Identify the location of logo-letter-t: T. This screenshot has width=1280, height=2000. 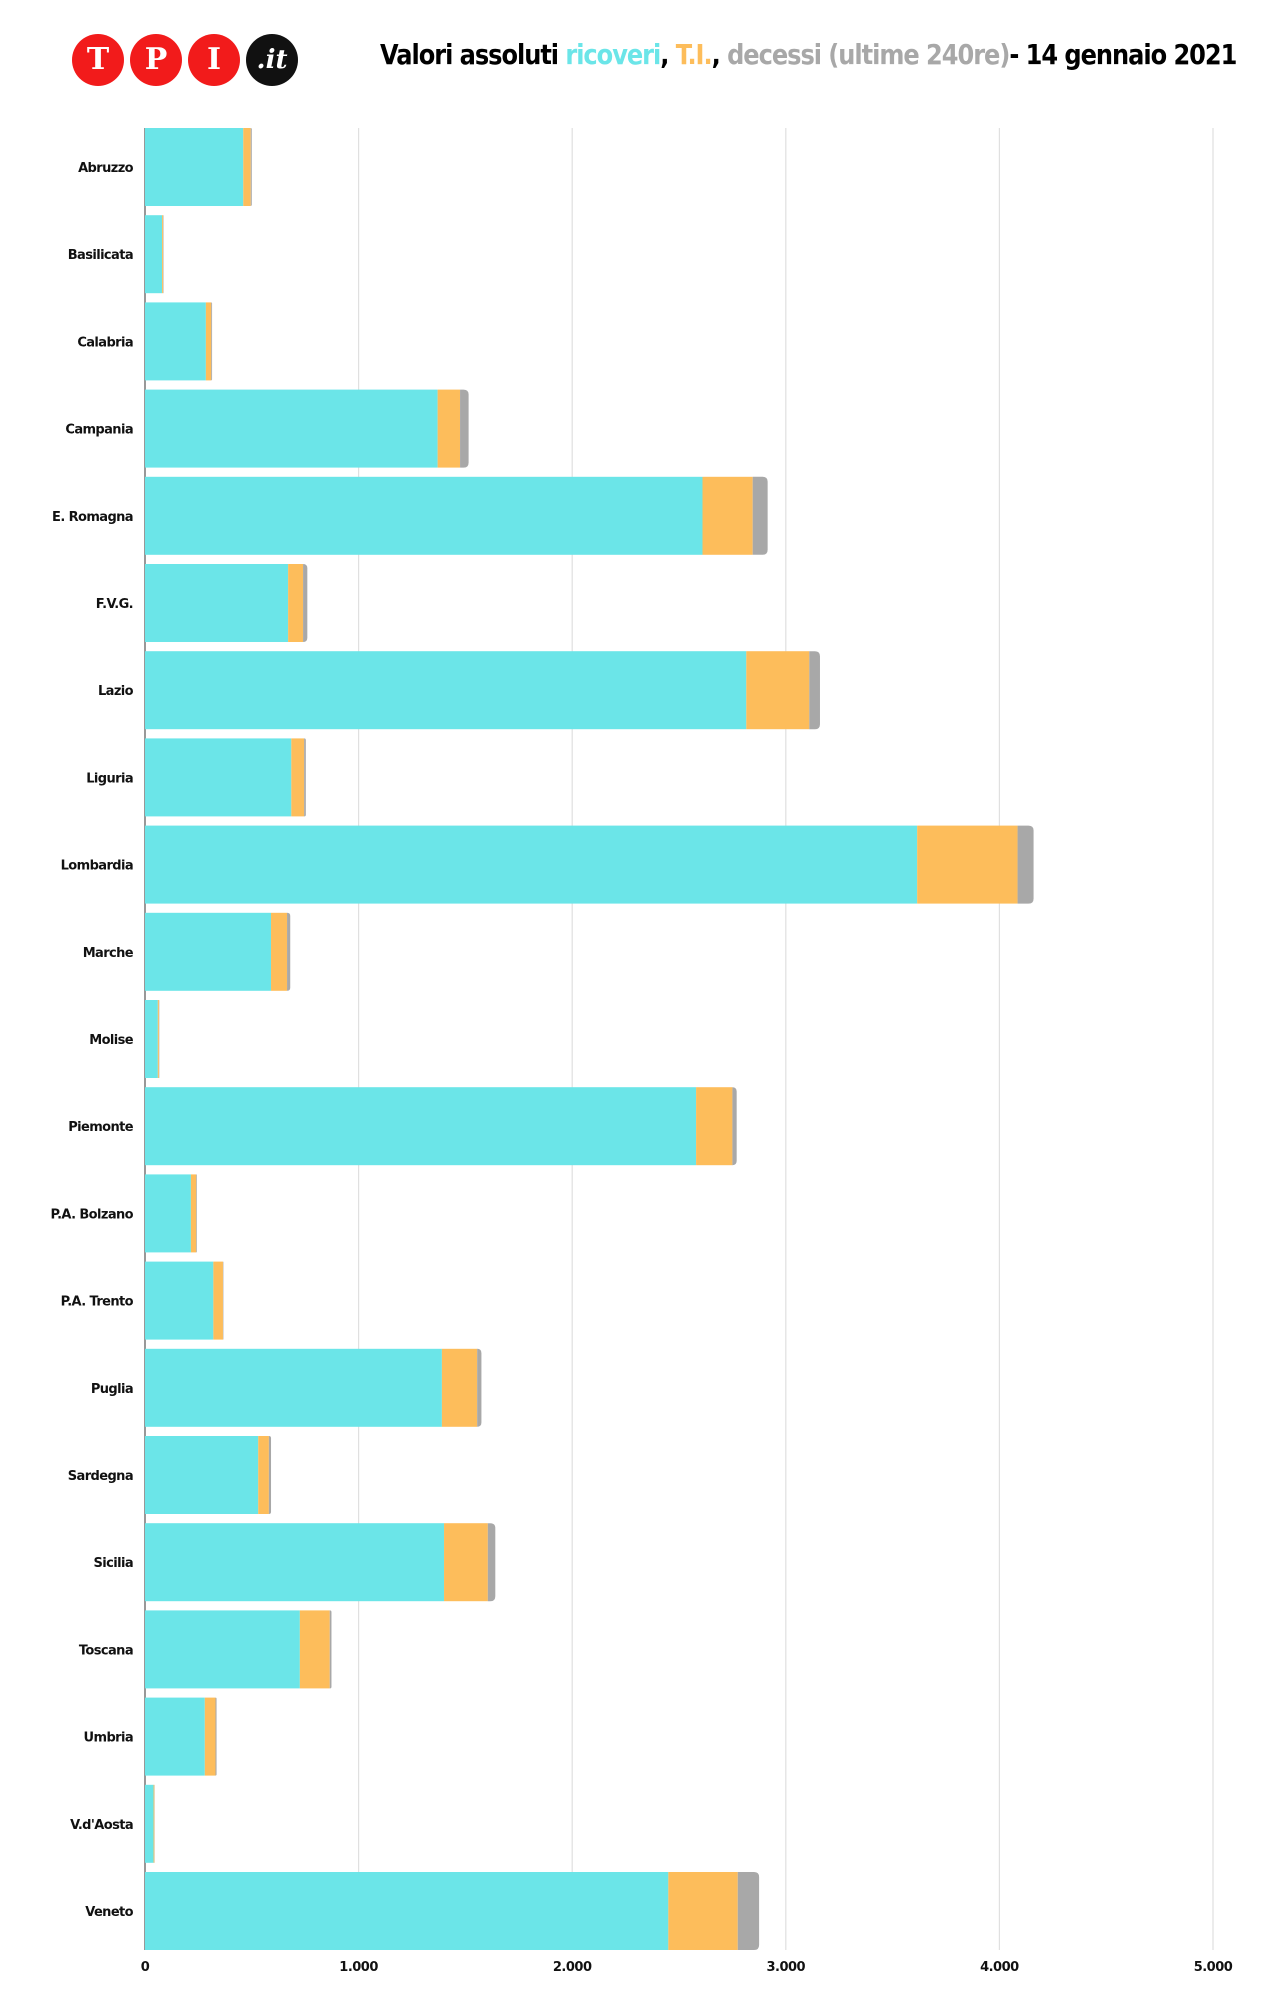
(98, 60).